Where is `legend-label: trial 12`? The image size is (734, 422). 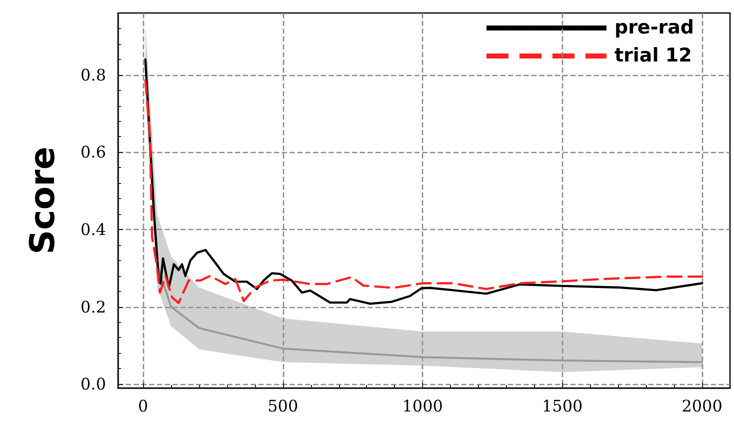 legend-label: trial 12 is located at coordinates (653, 55).